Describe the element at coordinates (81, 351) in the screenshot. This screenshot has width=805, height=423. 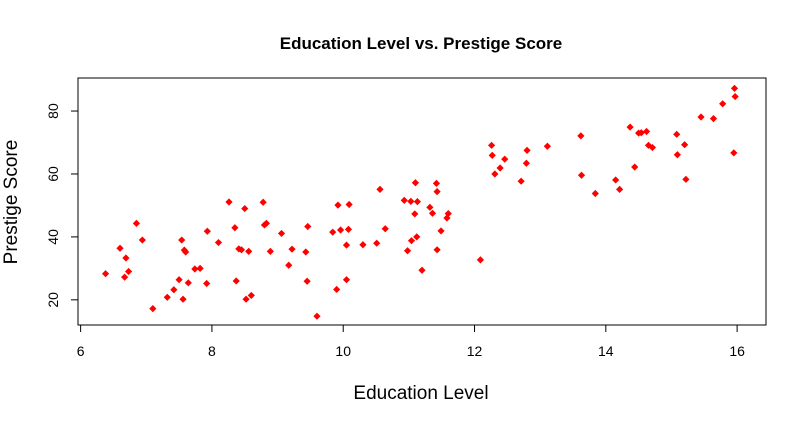
I see `x-tick-label: 6` at that location.